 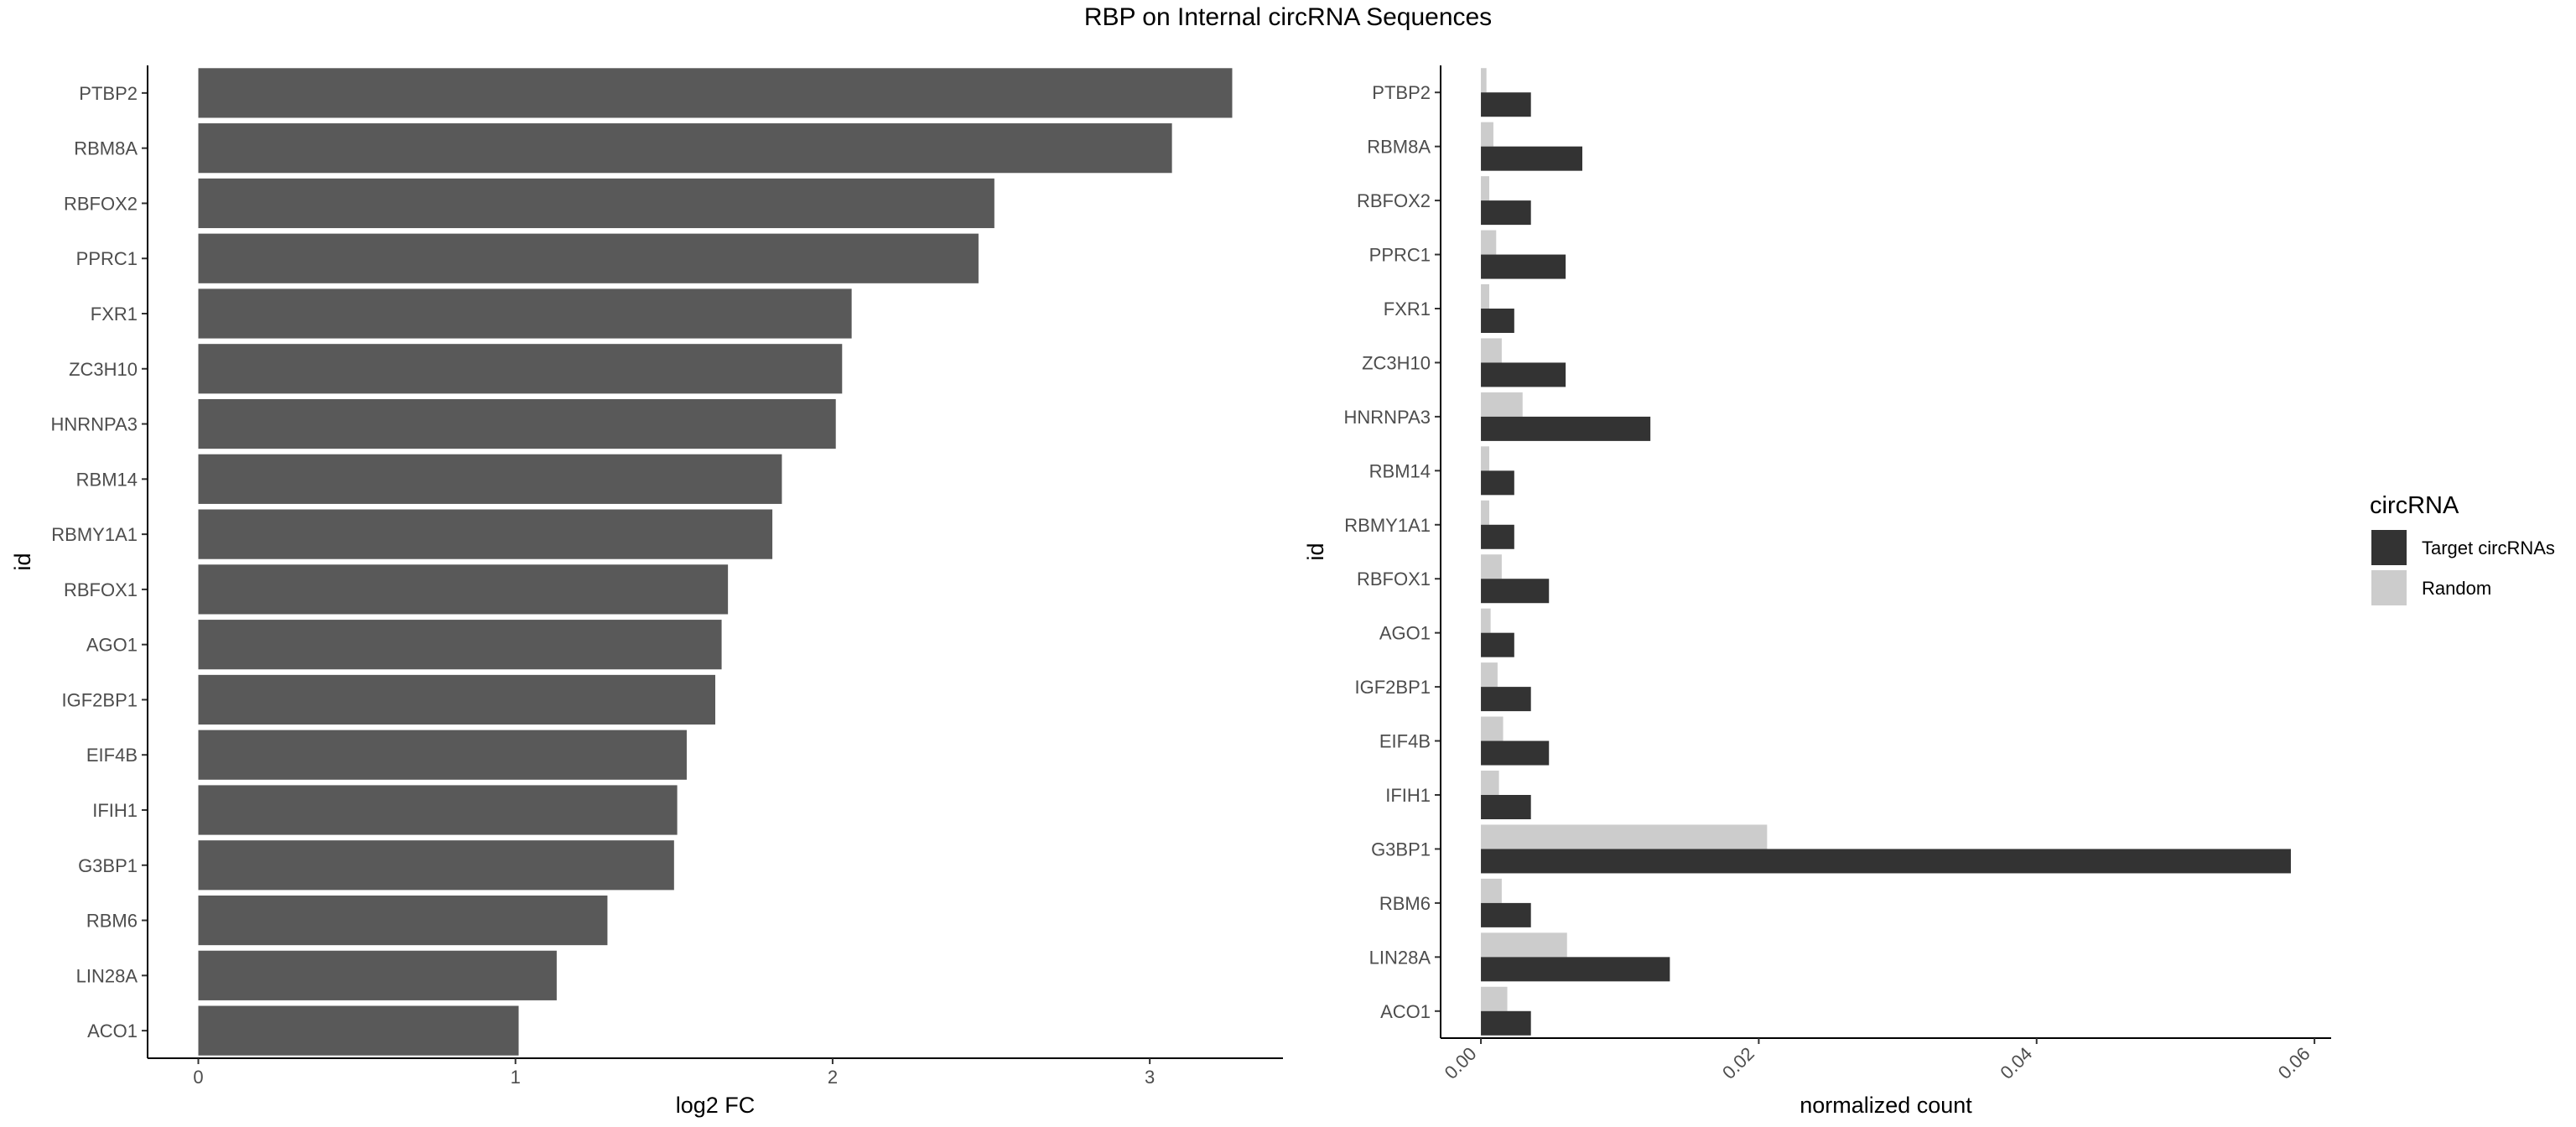 I want to click on y-tick-label: RBM6, so click(x=1405, y=903).